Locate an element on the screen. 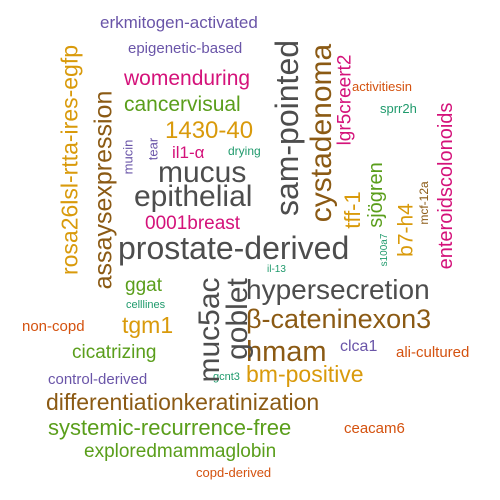 This screenshot has height=500, width=500. word-mcf-12a: mcf-12a is located at coordinates (424, 203).